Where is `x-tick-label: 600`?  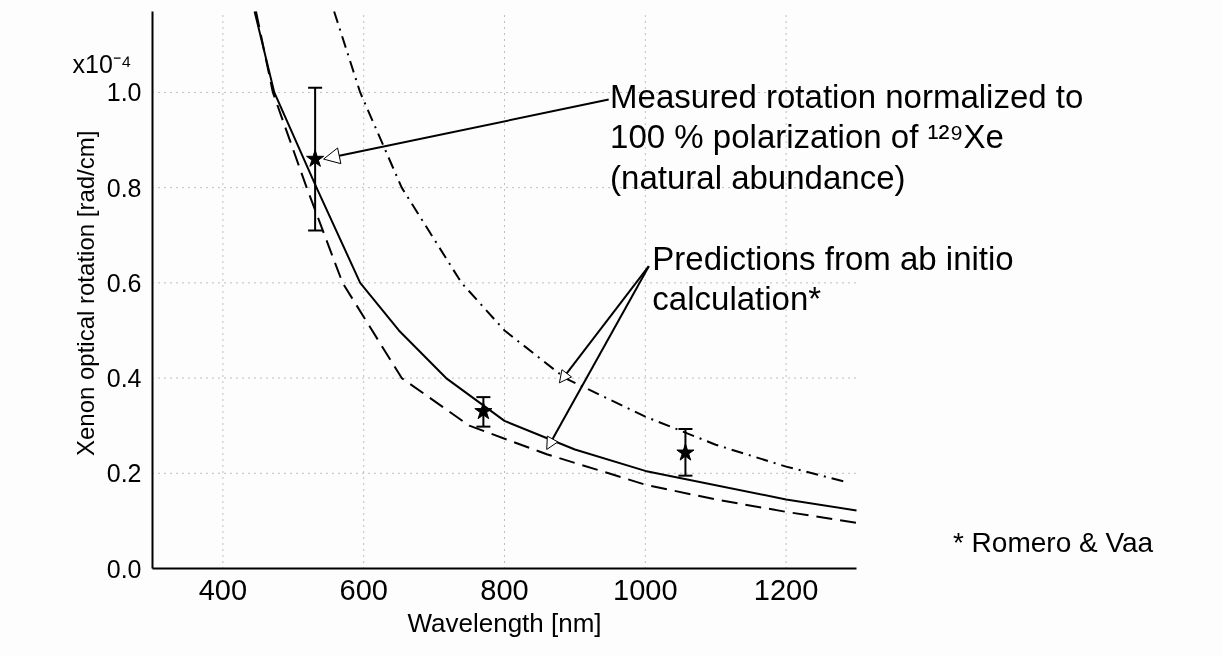 x-tick-label: 600 is located at coordinates (363, 589).